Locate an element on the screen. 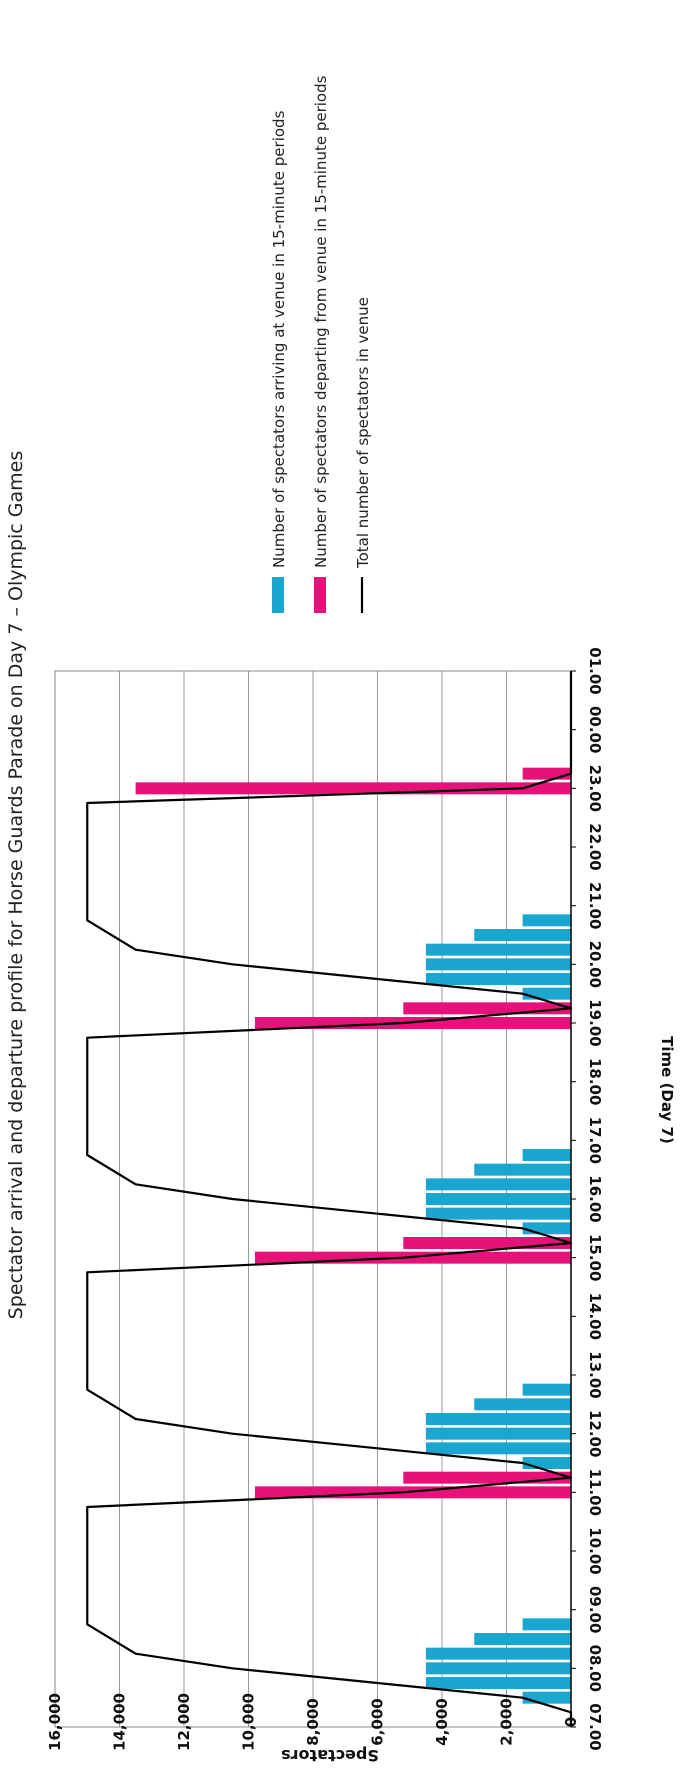  legend-label: Total number of spectators in venue is located at coordinates (363, 433).